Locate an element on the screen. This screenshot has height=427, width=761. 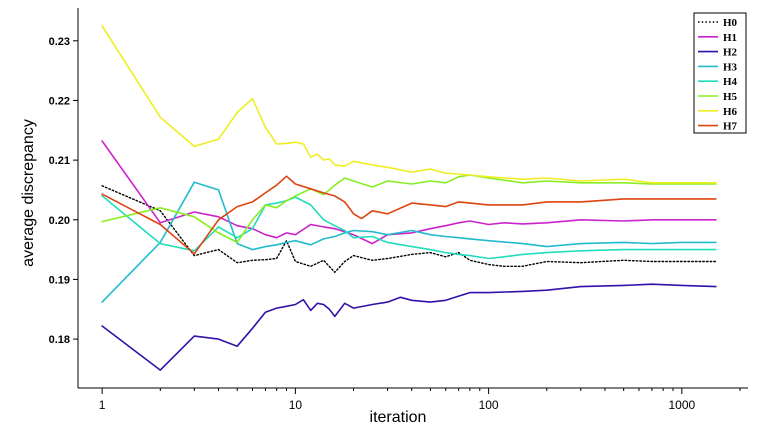
y-tick-label-0-22: 0.22 is located at coordinates (59, 101).